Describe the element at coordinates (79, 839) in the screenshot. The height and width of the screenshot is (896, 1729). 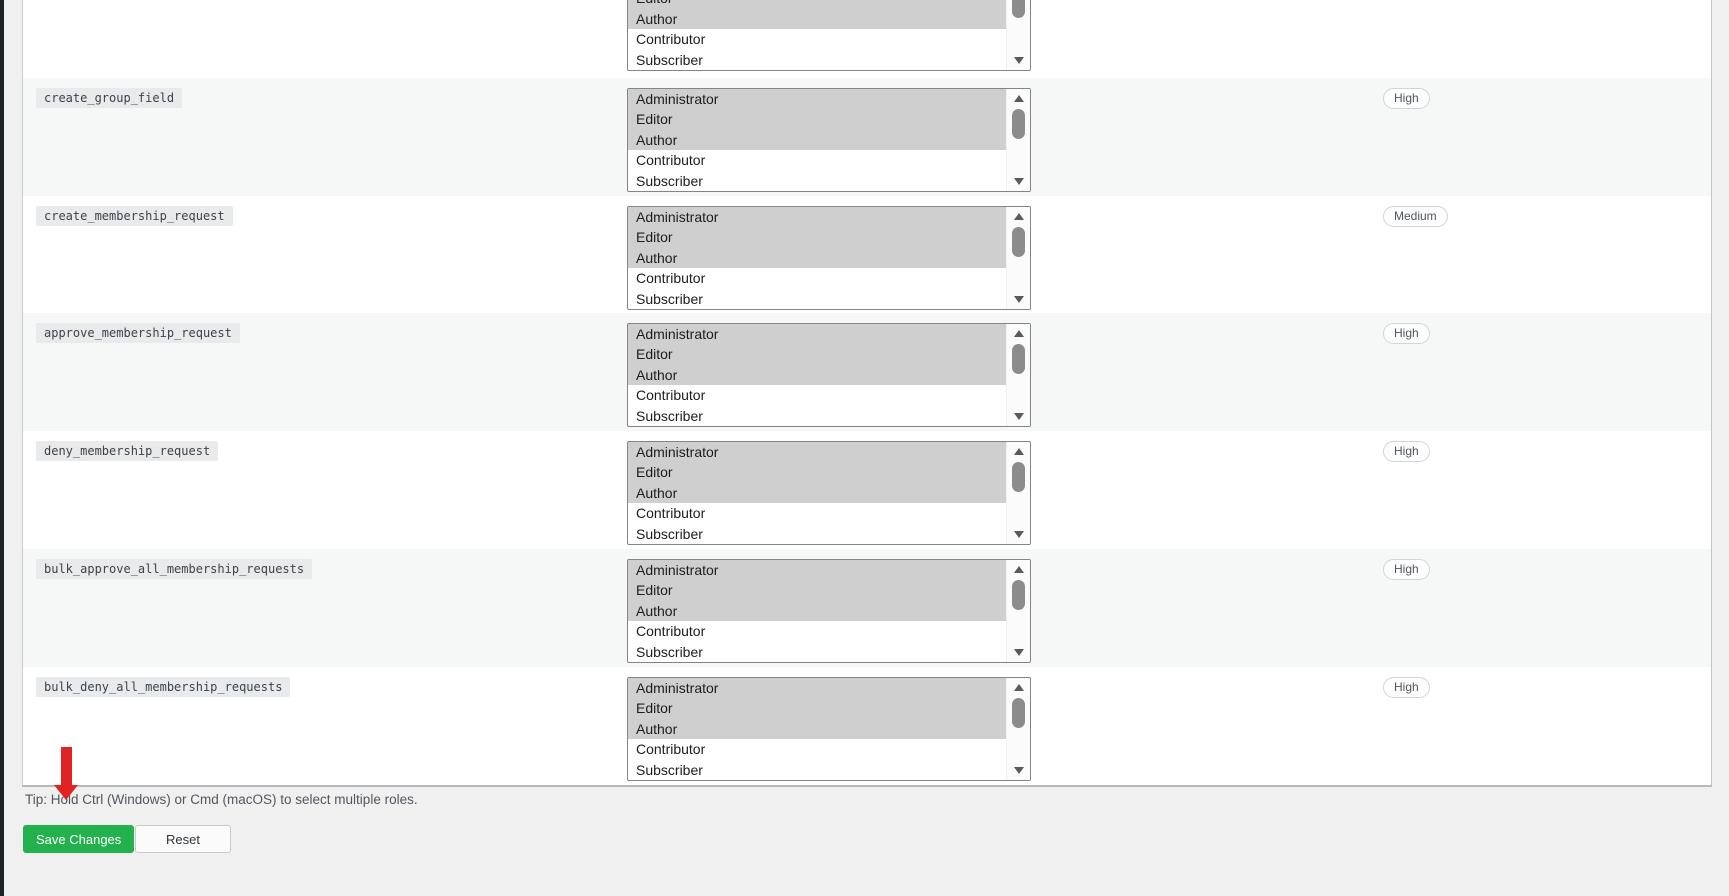
I see `save-changes-button: Save Changes` at that location.